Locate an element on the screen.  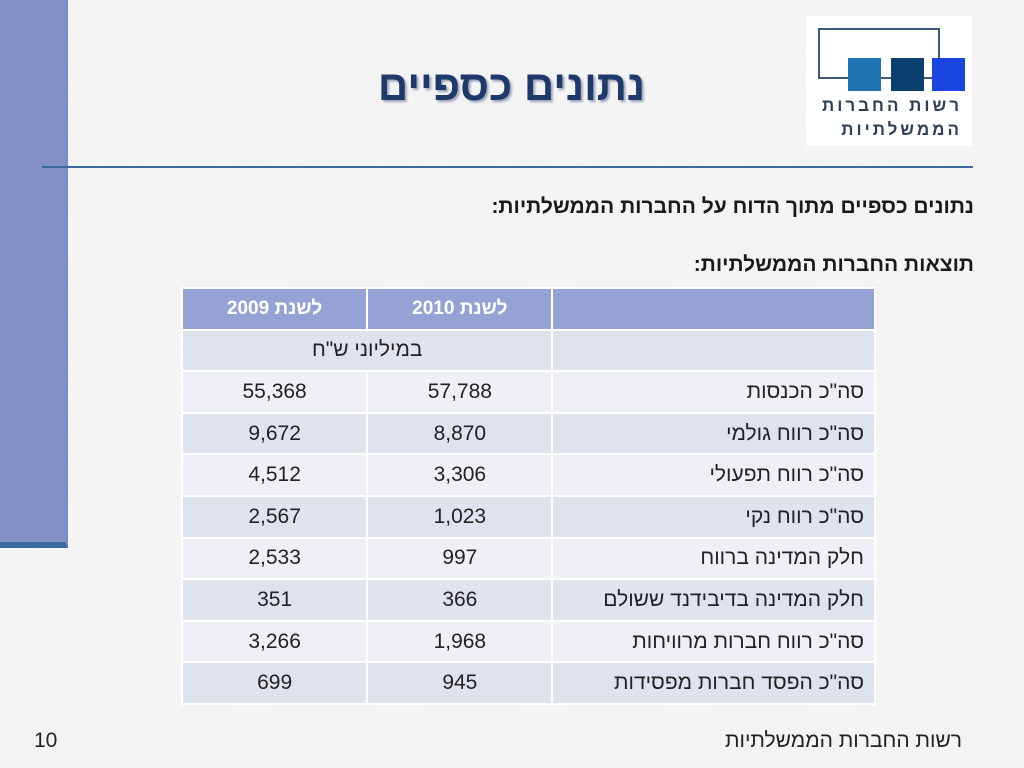
slide-title: נתונים כספיים is located at coordinates (511, 85).